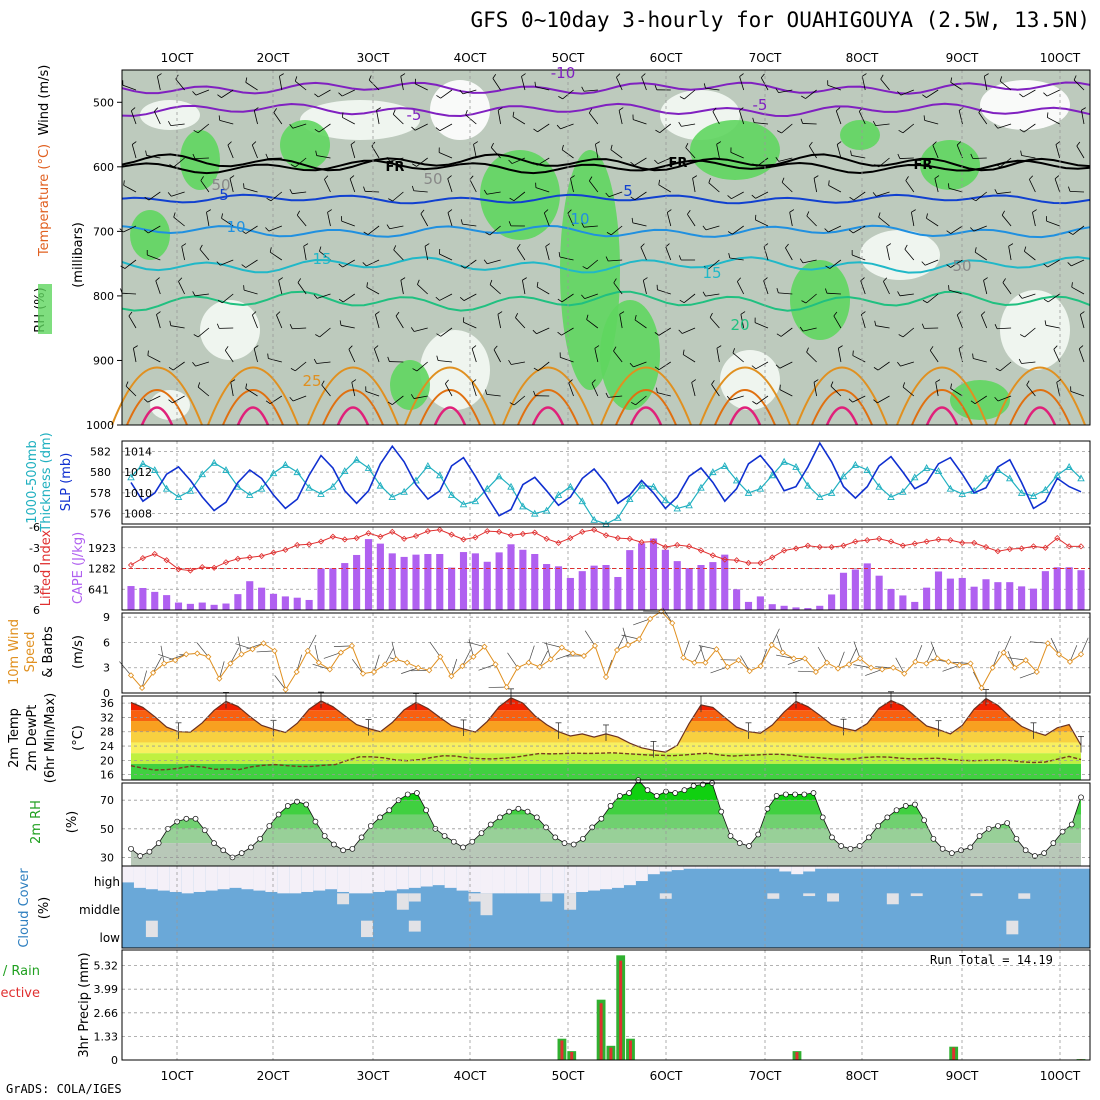  Describe the element at coordinates (606, 167) in the screenshot. I see `temperature-contour` at that location.